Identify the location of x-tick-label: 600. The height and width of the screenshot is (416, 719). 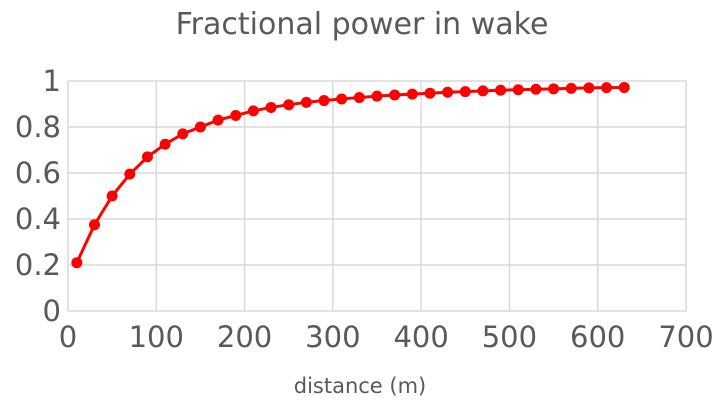
(597, 337).